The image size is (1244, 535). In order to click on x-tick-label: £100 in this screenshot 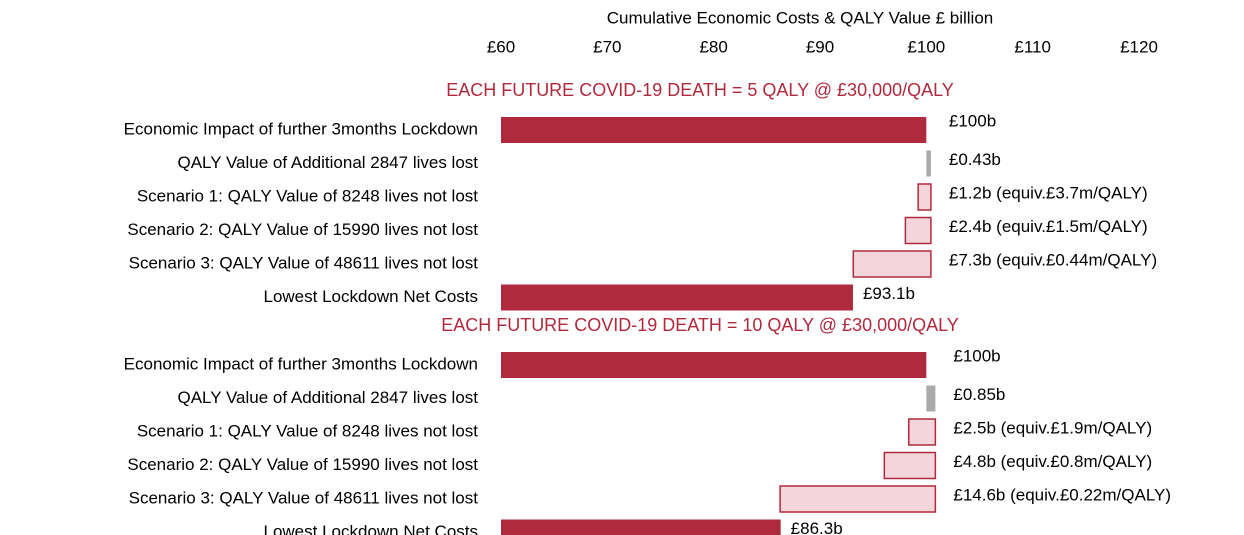, I will do `click(926, 46)`.